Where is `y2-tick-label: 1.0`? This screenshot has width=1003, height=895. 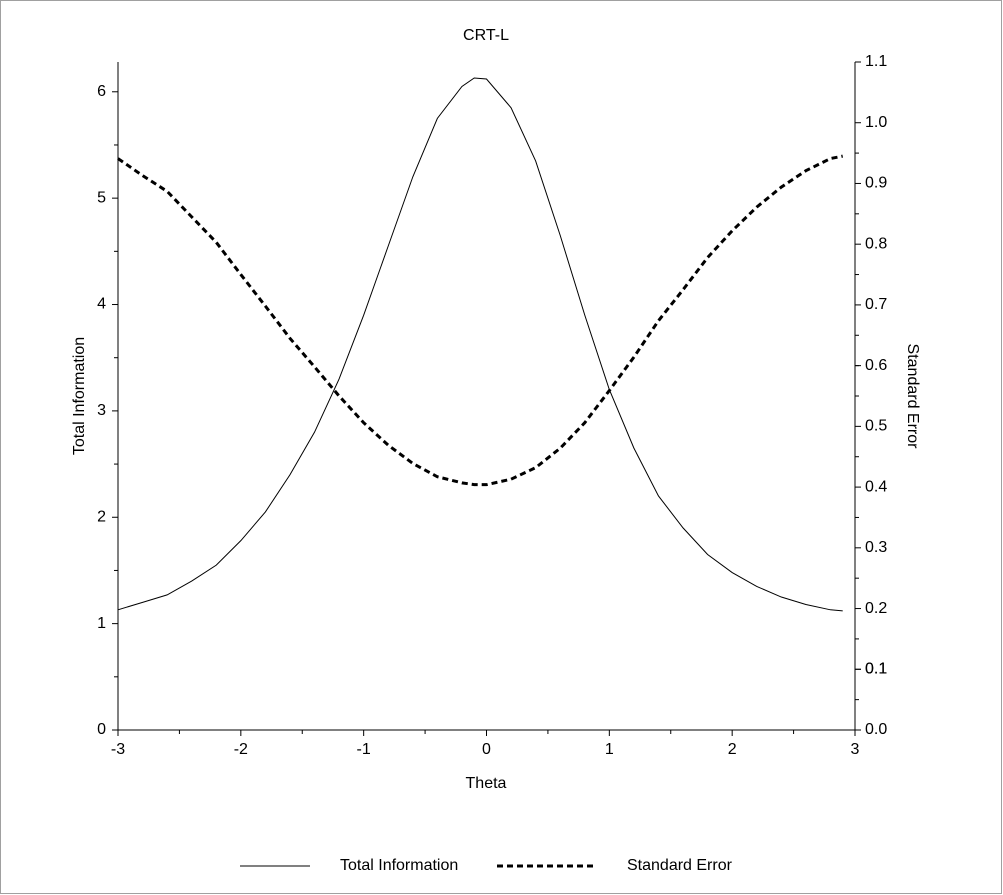 y2-tick-label: 1.0 is located at coordinates (876, 122).